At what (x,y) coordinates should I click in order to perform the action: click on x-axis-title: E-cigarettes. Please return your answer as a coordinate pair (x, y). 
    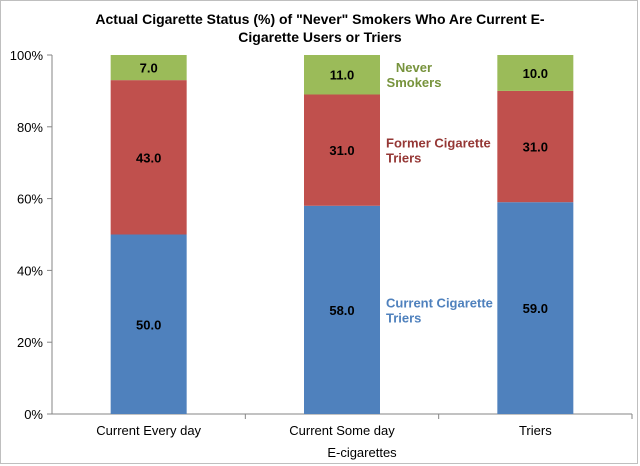
    Looking at the image, I should click on (362, 452).